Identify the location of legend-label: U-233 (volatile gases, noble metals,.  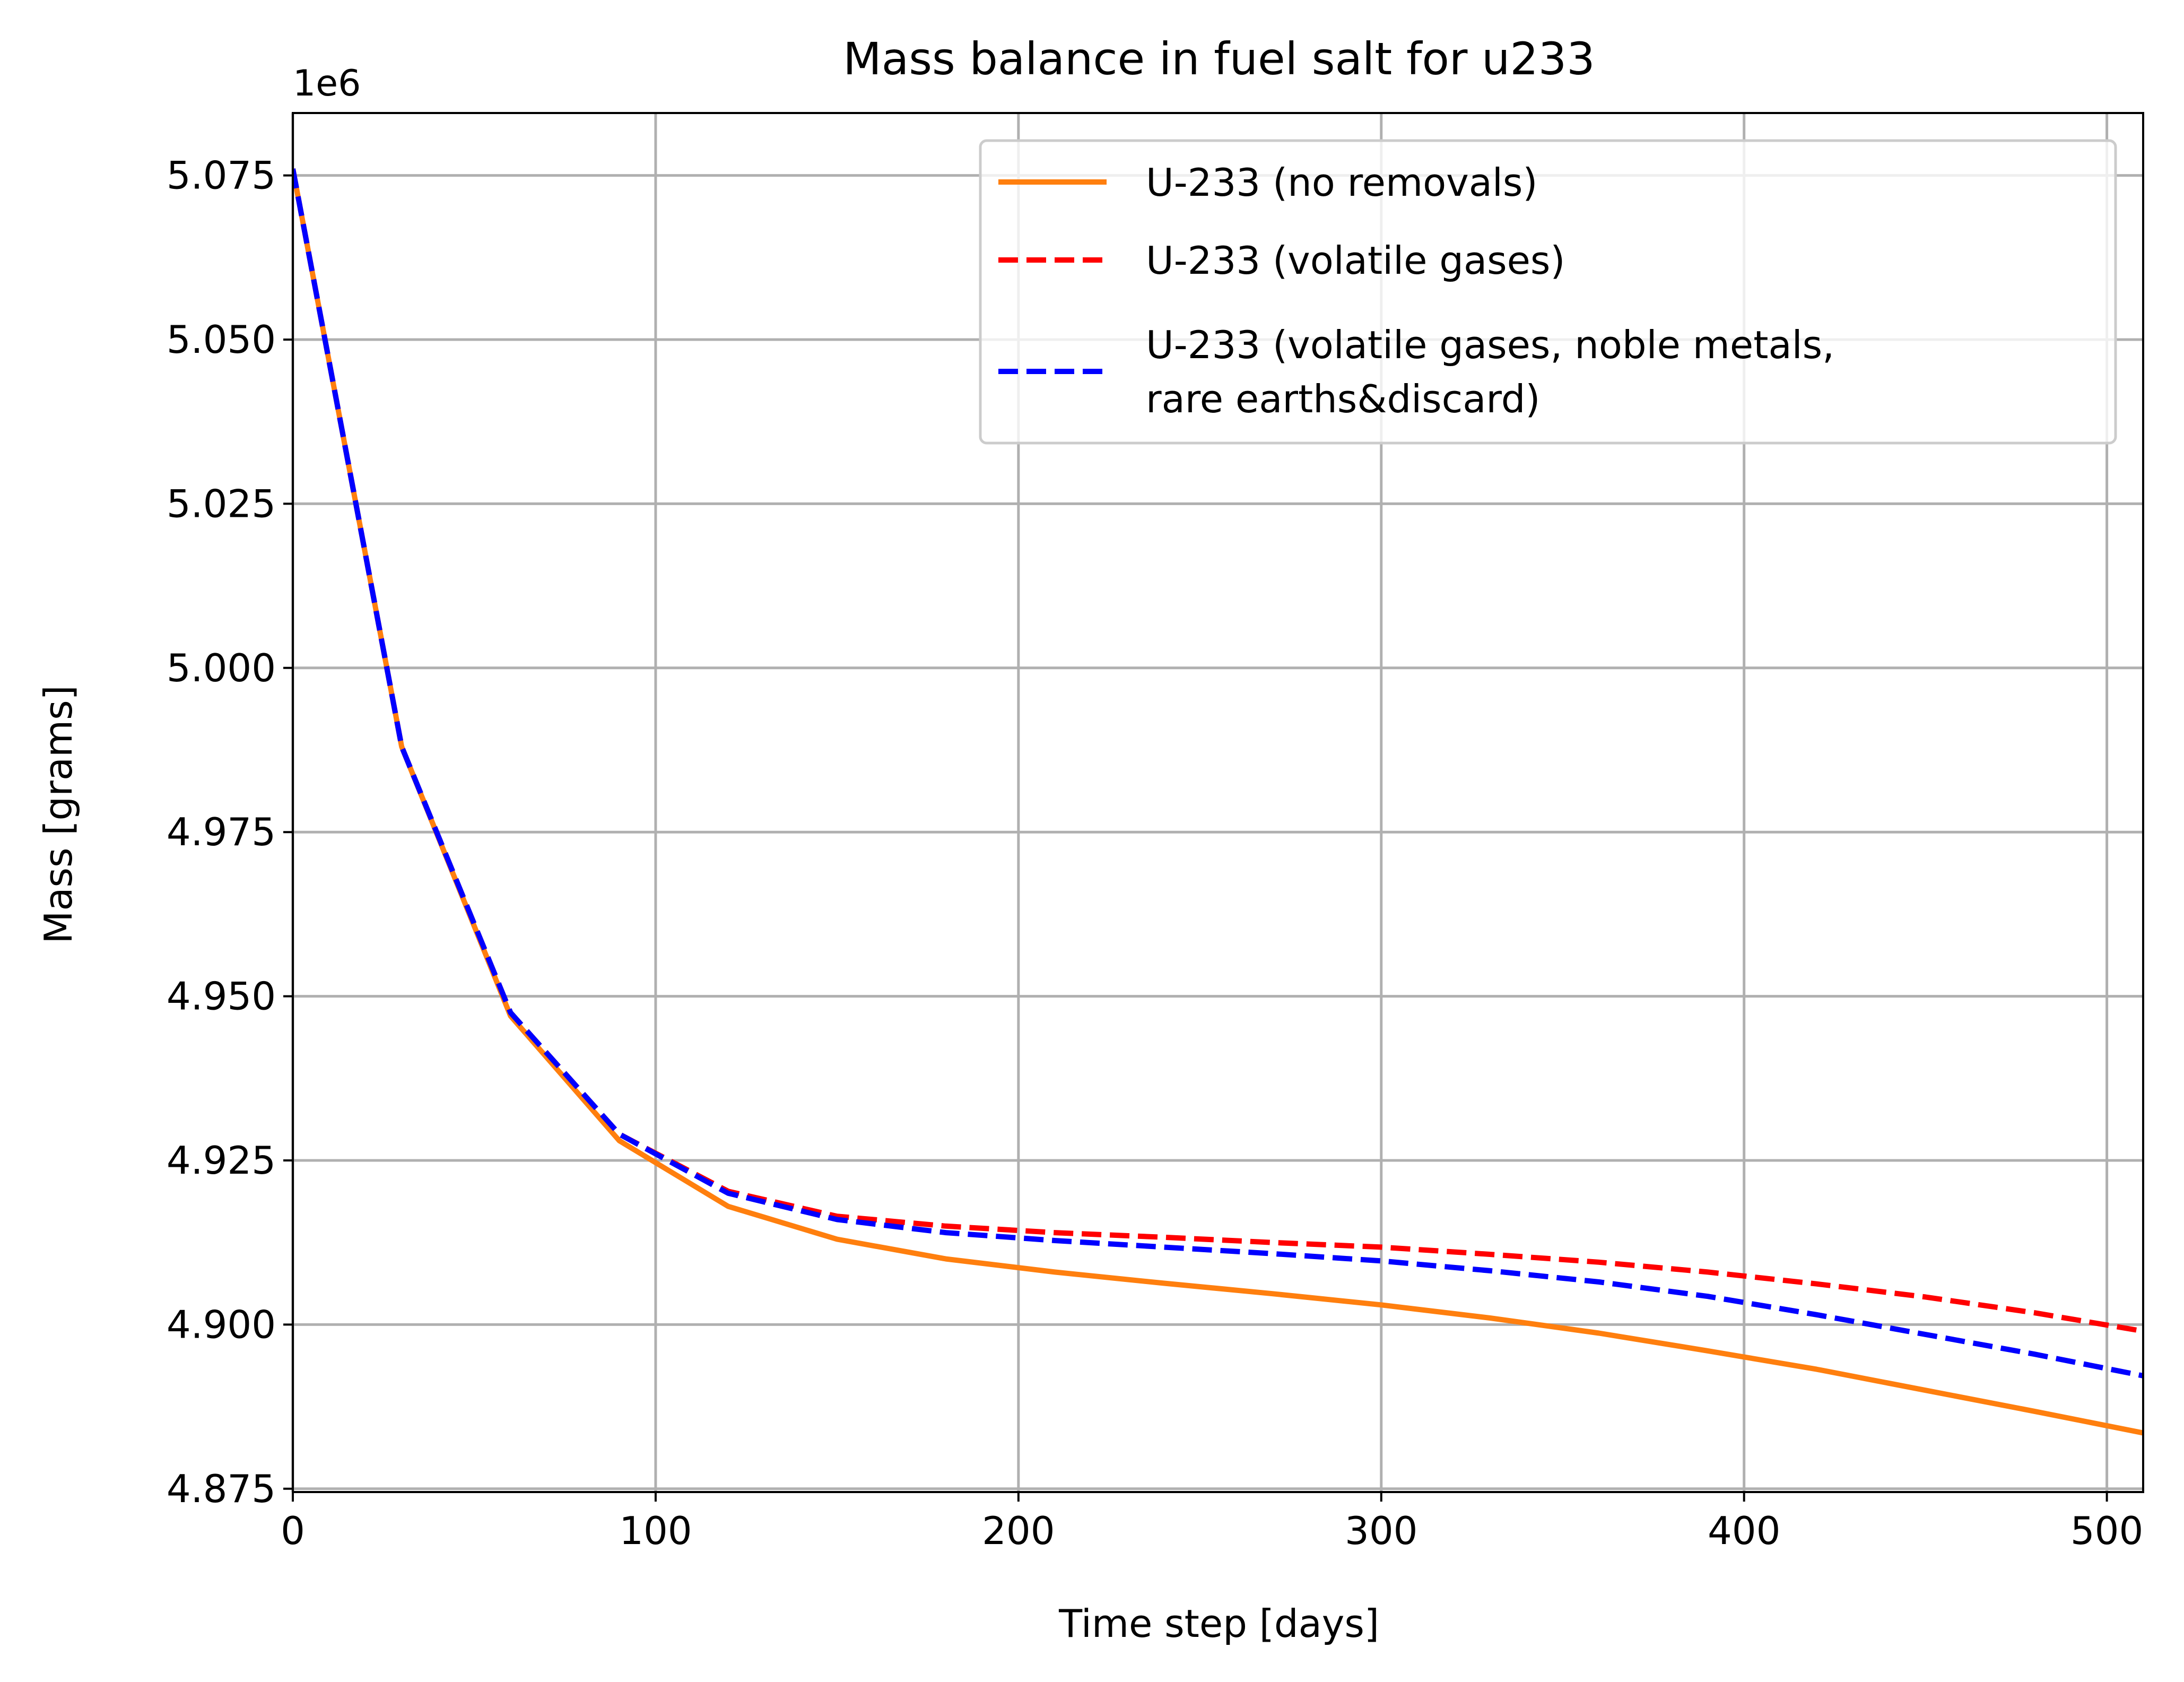
(1490, 345).